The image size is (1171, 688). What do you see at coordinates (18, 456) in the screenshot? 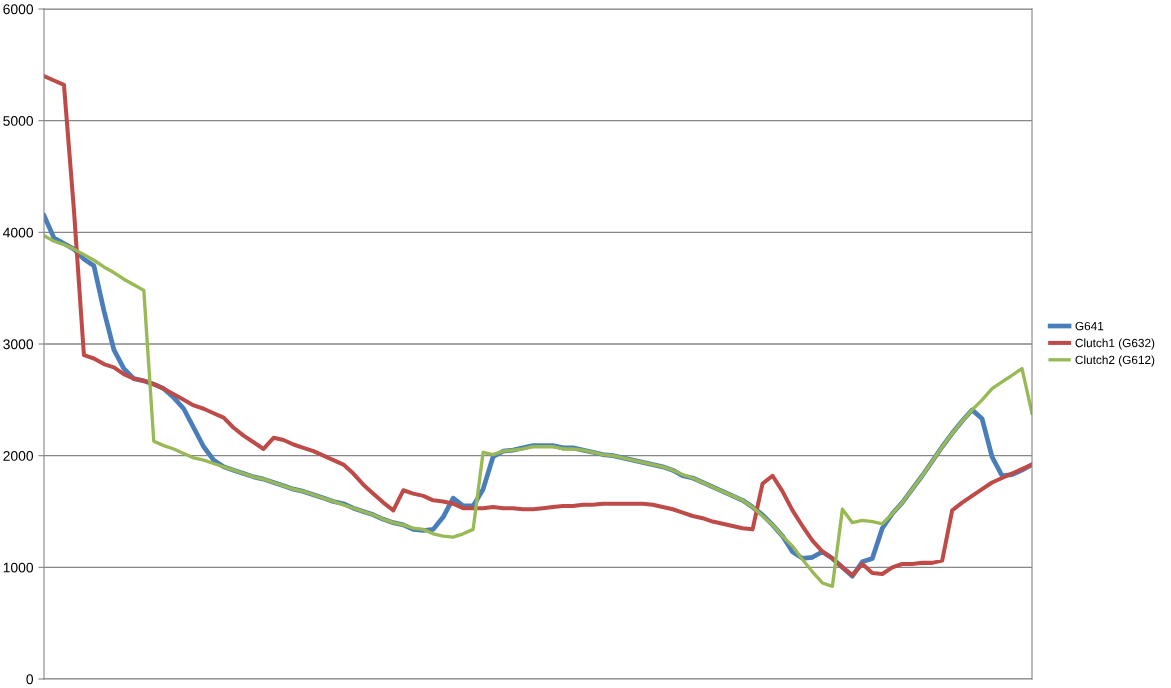
I see `y-tick-label: 2000` at bounding box center [18, 456].